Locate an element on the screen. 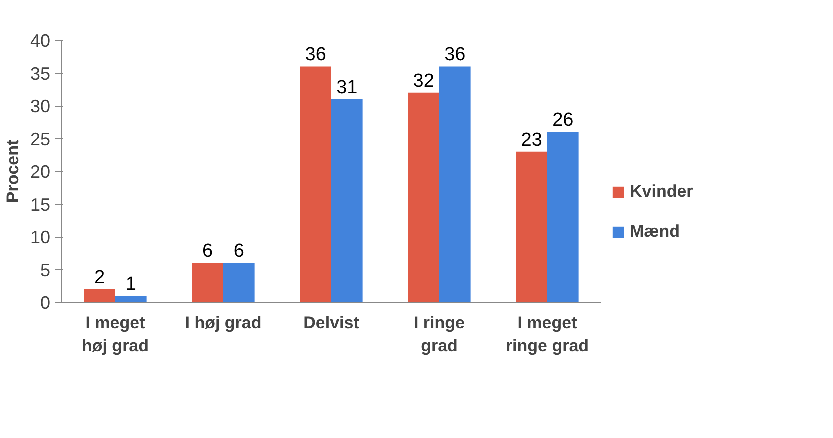  legend-label: Mænd is located at coordinates (655, 232).